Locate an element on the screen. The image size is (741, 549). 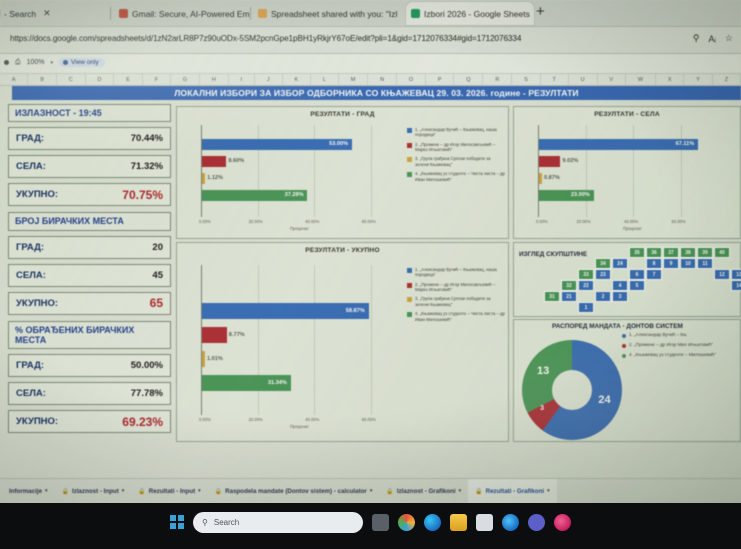
assembly-seat: 2 is located at coordinates (603, 296).